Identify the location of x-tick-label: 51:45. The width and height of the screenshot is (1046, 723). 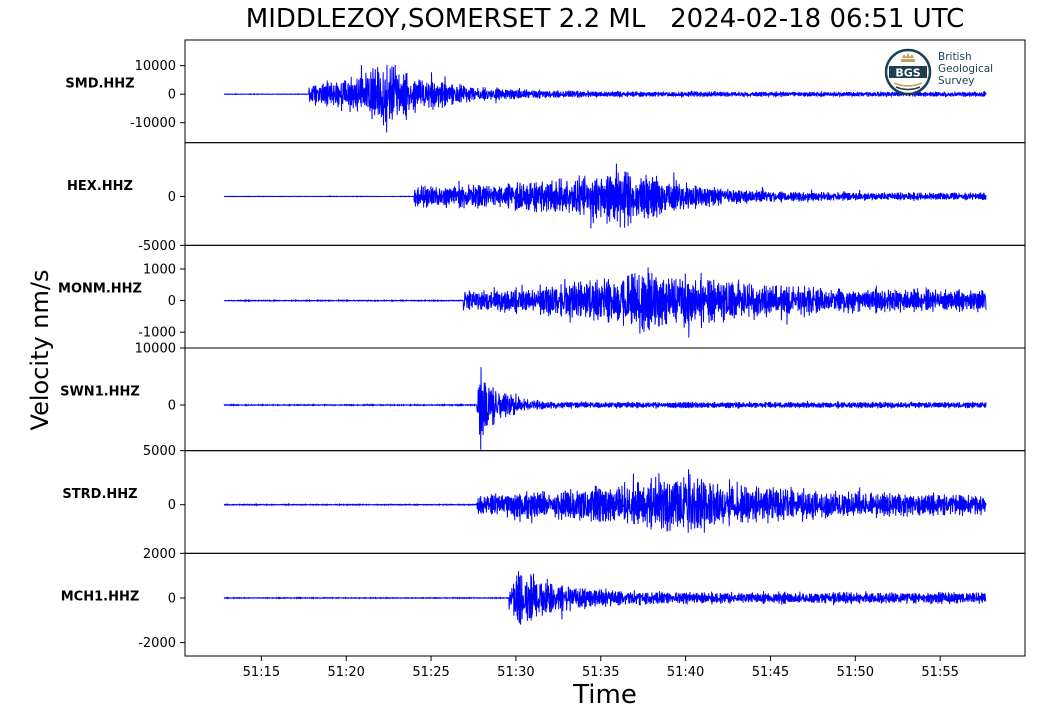
(770, 672).